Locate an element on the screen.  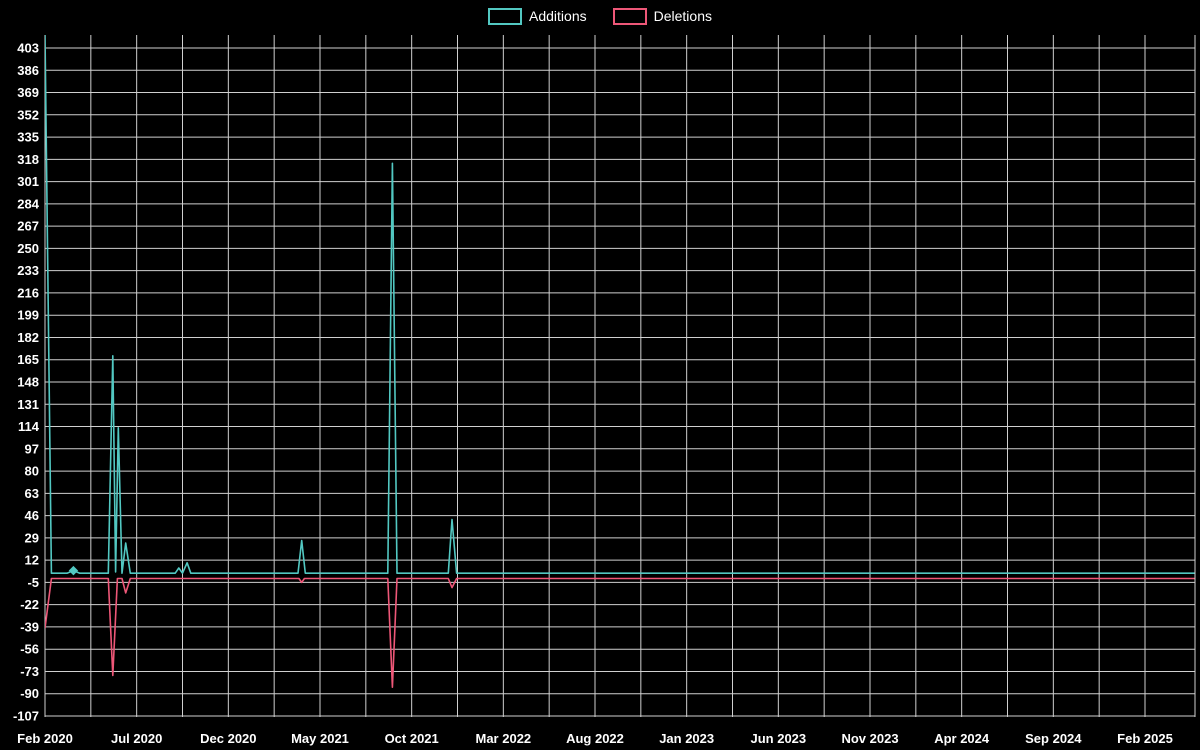
x-tick-label: Dec 2020 is located at coordinates (228, 738).